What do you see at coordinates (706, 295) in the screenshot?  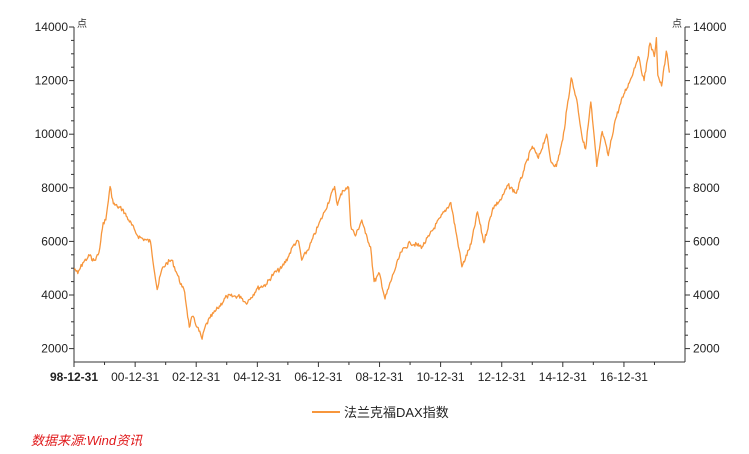 I see `y-tick-label-right: 4000` at bounding box center [706, 295].